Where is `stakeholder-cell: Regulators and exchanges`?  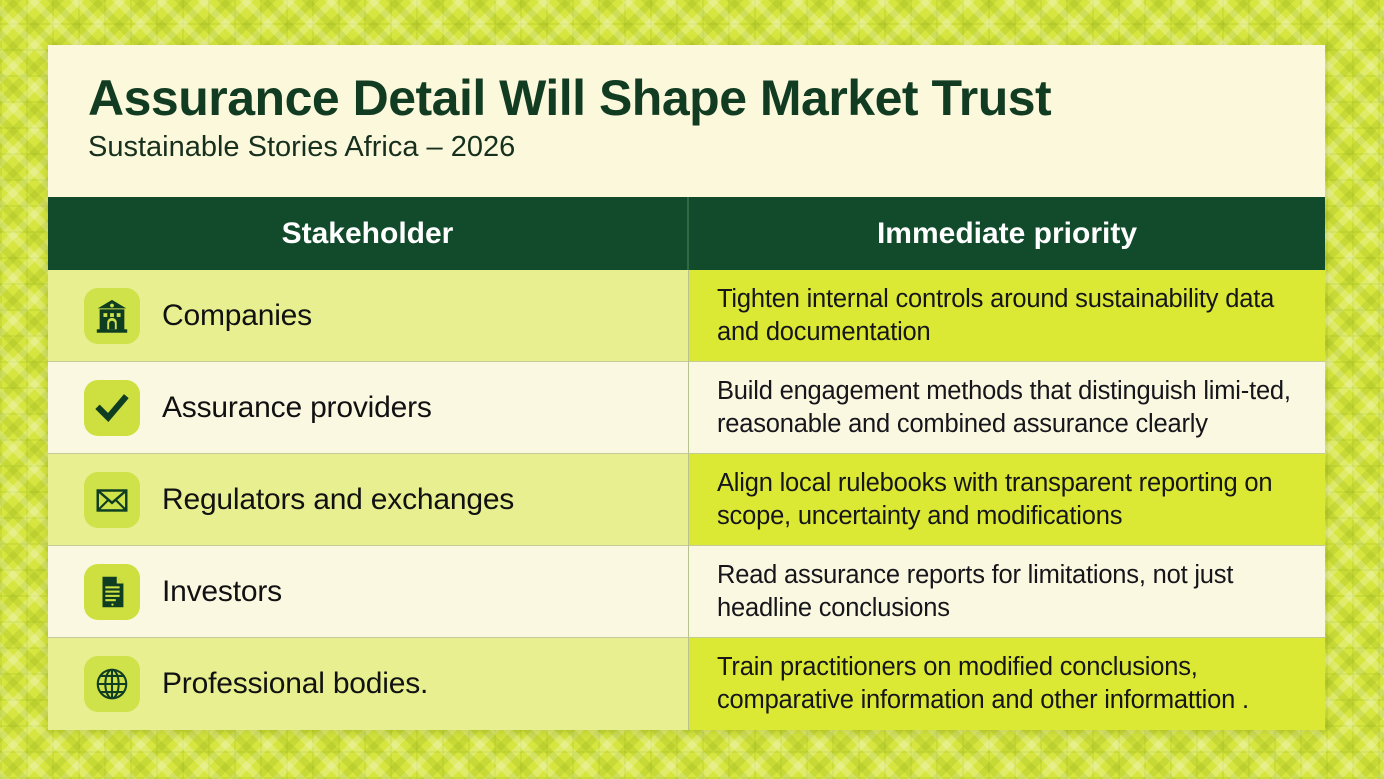
stakeholder-cell: Regulators and exchanges is located at coordinates (368, 500).